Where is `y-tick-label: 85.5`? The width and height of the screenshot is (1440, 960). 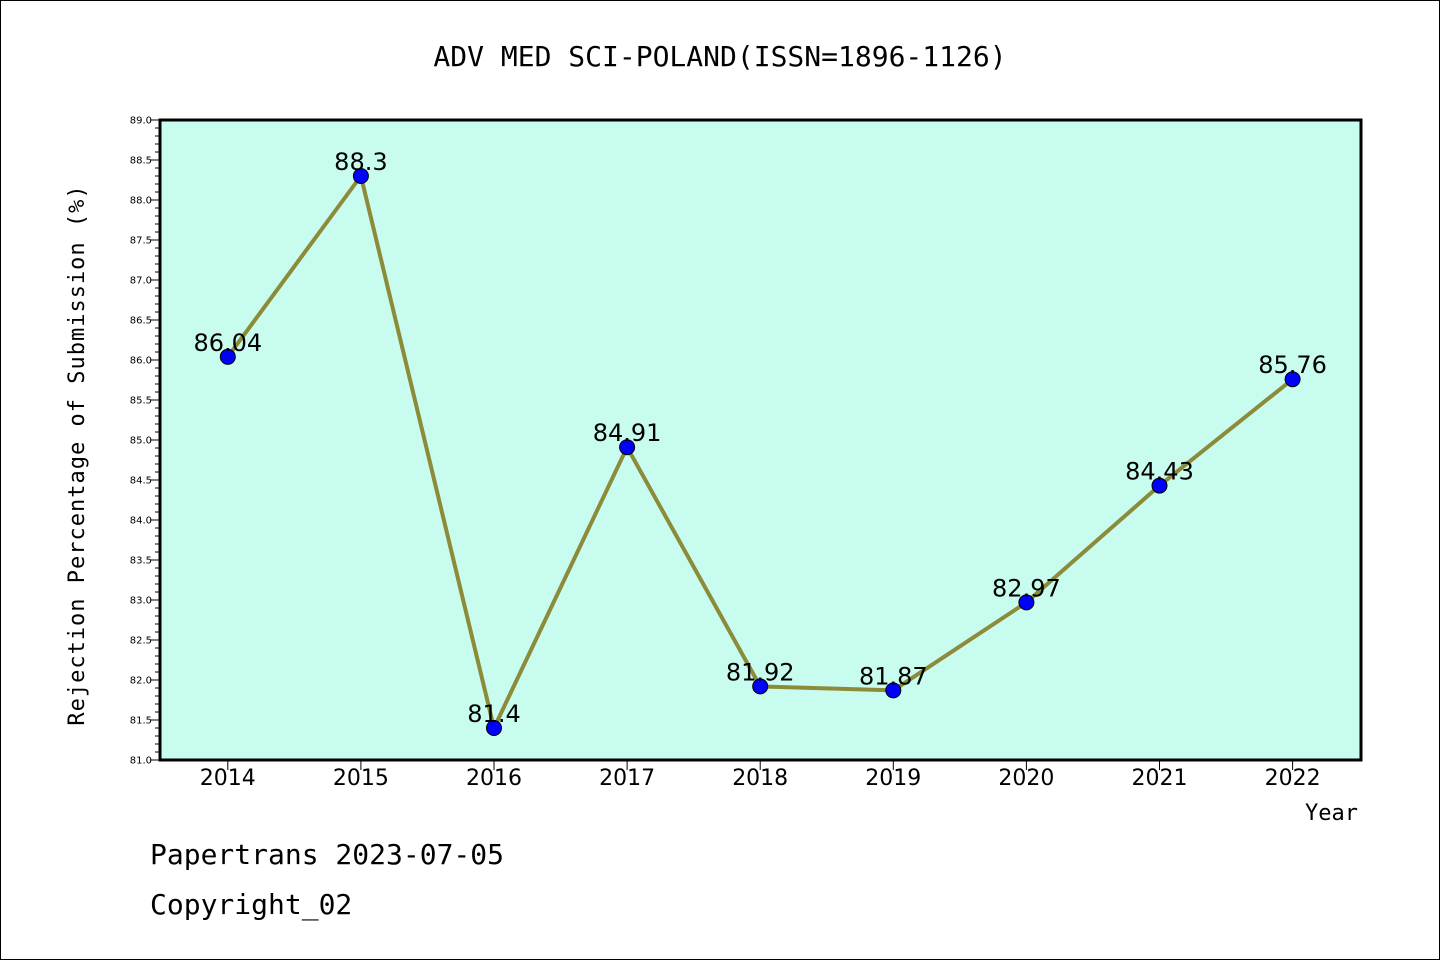
y-tick-label: 85.5 is located at coordinates (141, 401).